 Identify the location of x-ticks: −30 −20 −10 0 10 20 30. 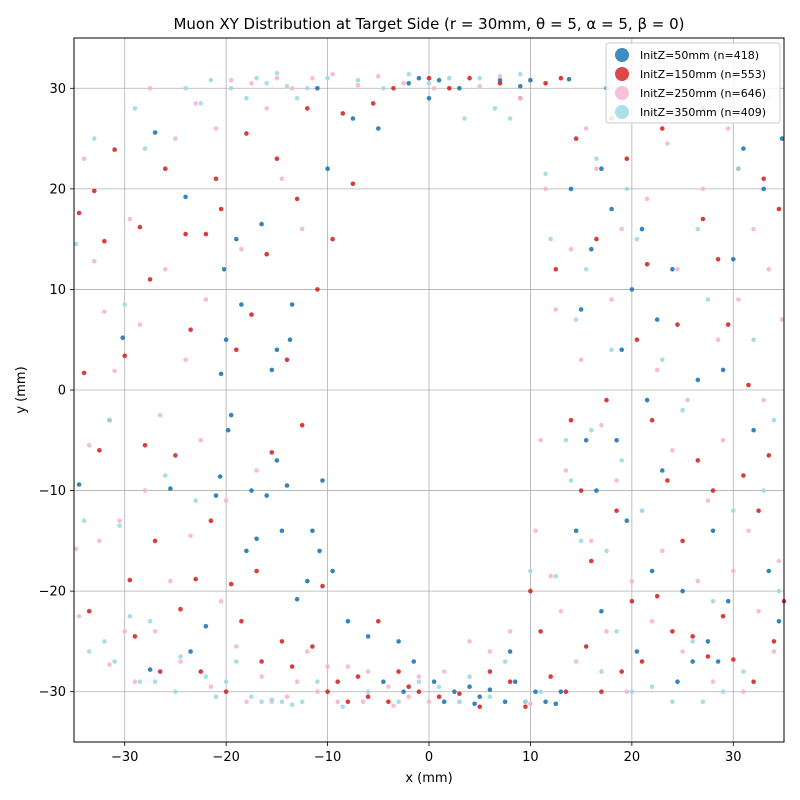
(426, 753).